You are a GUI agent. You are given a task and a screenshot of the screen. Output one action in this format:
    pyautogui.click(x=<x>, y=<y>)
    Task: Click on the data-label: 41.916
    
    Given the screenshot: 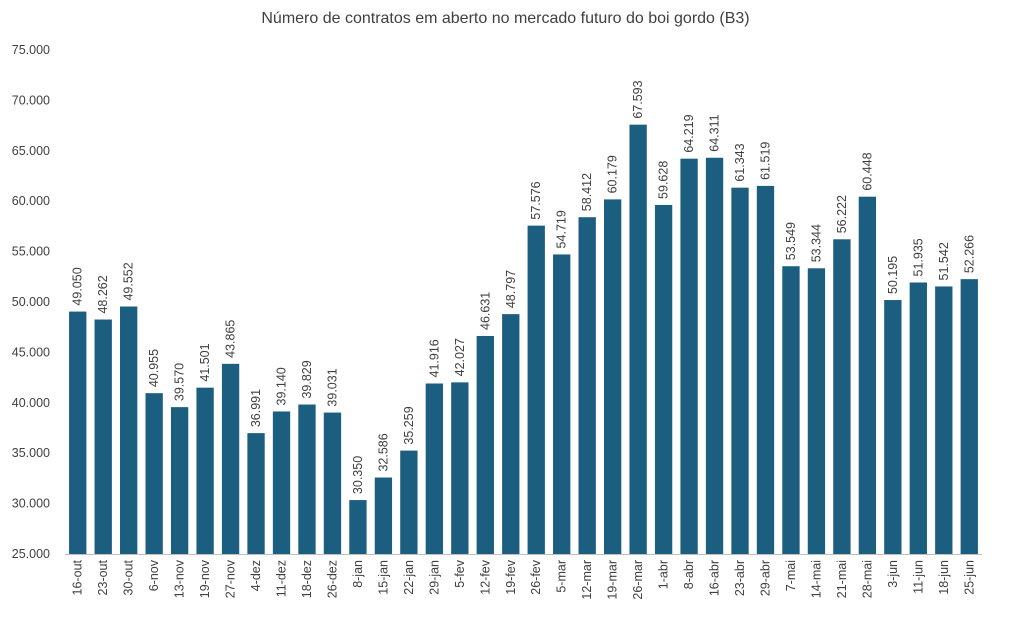 What is the action you would take?
    pyautogui.click(x=434, y=358)
    